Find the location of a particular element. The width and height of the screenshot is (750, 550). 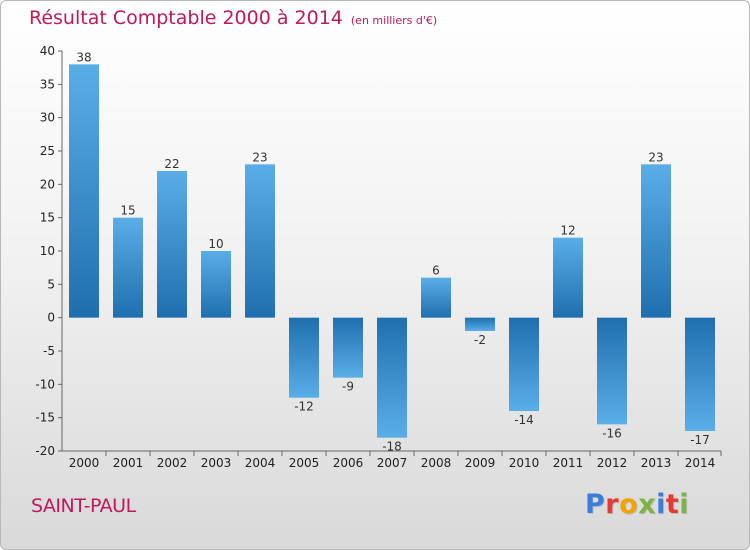

y-tick-label: 20 is located at coordinates (47, 184).